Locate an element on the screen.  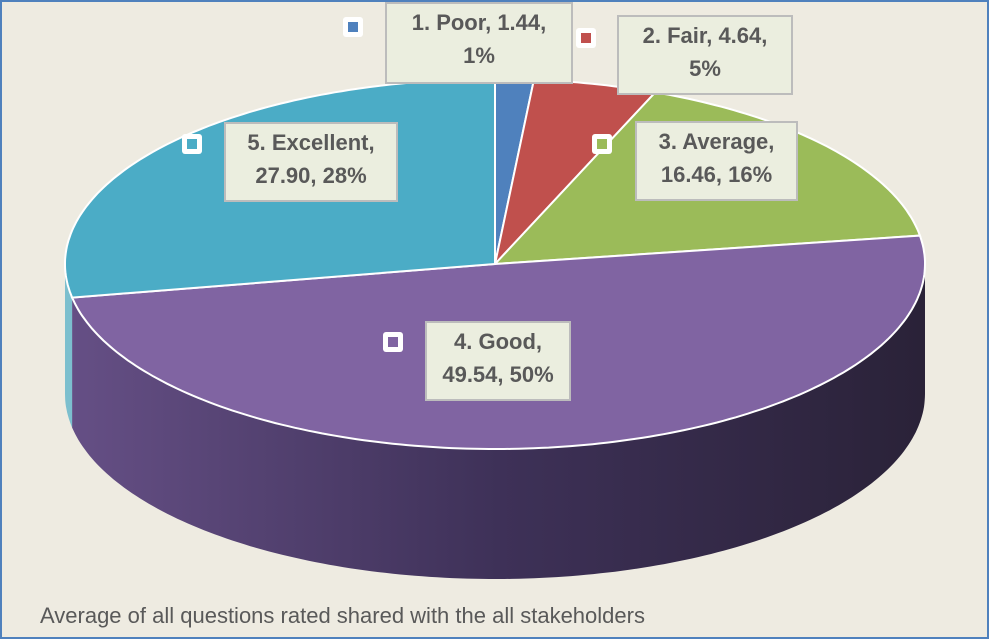
data-label-excellent: 5. Excellent, 27.90, 28% is located at coordinates (311, 162).